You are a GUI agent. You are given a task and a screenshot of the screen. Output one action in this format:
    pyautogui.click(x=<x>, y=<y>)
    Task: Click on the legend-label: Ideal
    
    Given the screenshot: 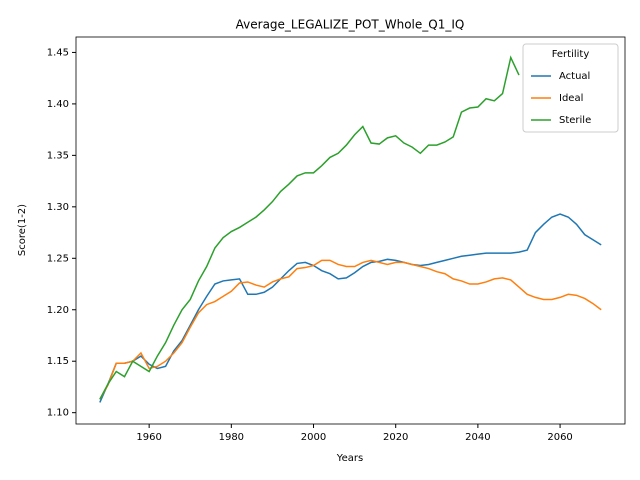 What is the action you would take?
    pyautogui.click(x=571, y=98)
    